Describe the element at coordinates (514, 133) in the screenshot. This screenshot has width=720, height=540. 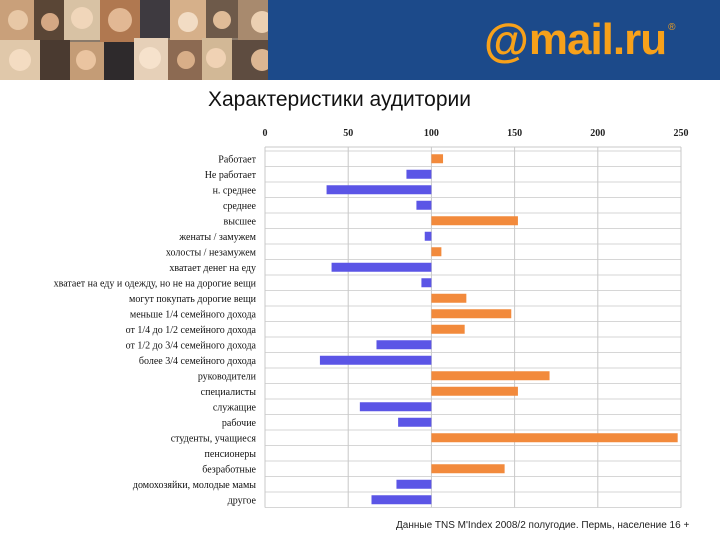
I see `x-tick-label: 150` at that location.